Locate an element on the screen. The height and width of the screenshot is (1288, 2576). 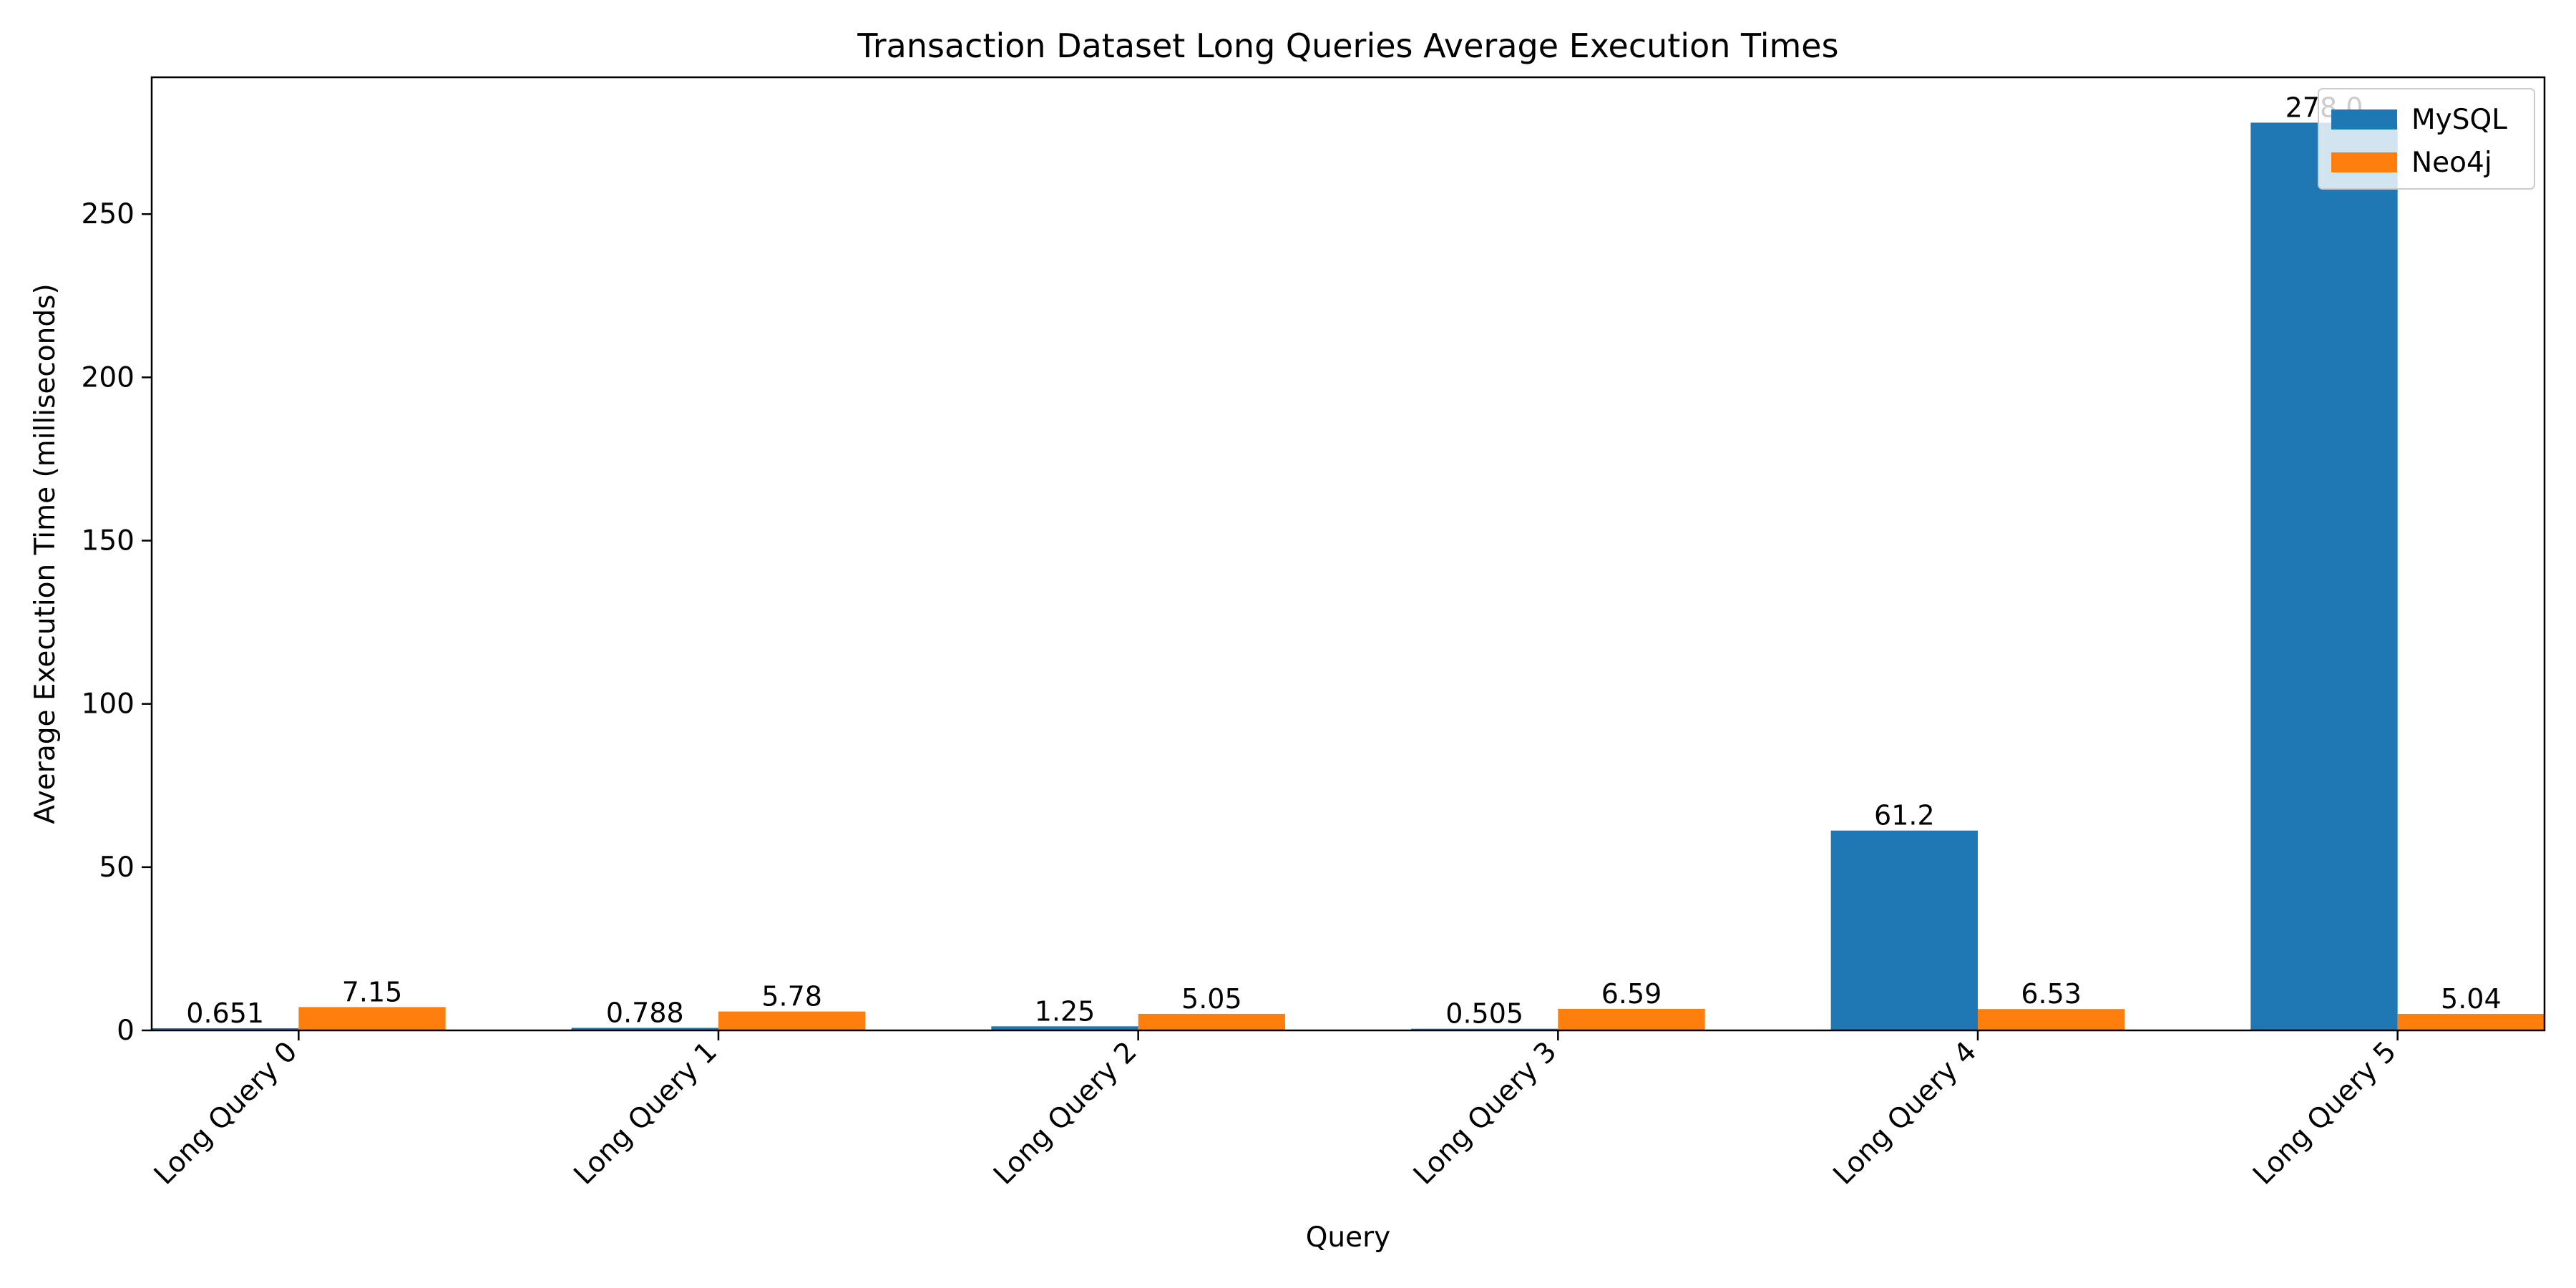
legend-swatch-neo4j is located at coordinates (2364, 162).